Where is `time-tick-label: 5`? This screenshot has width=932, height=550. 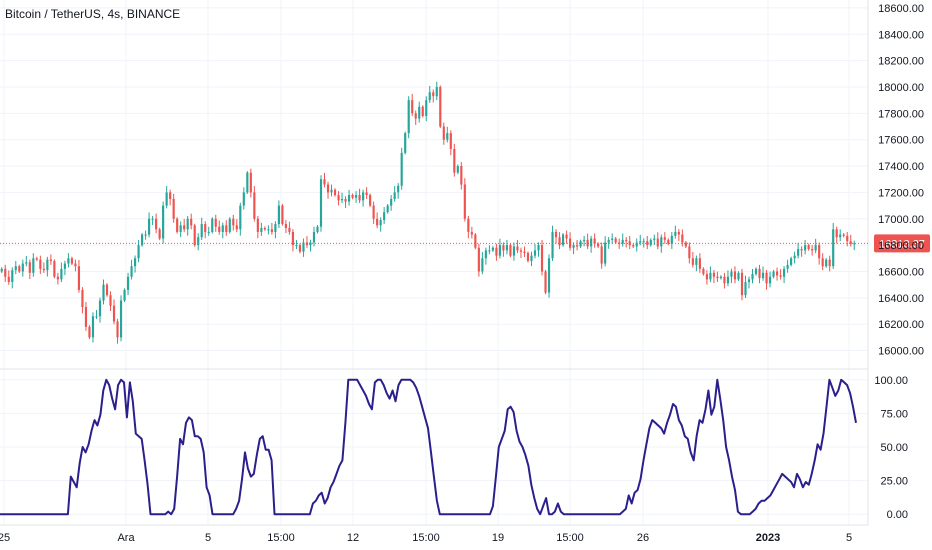
time-tick-label: 5 is located at coordinates (849, 538).